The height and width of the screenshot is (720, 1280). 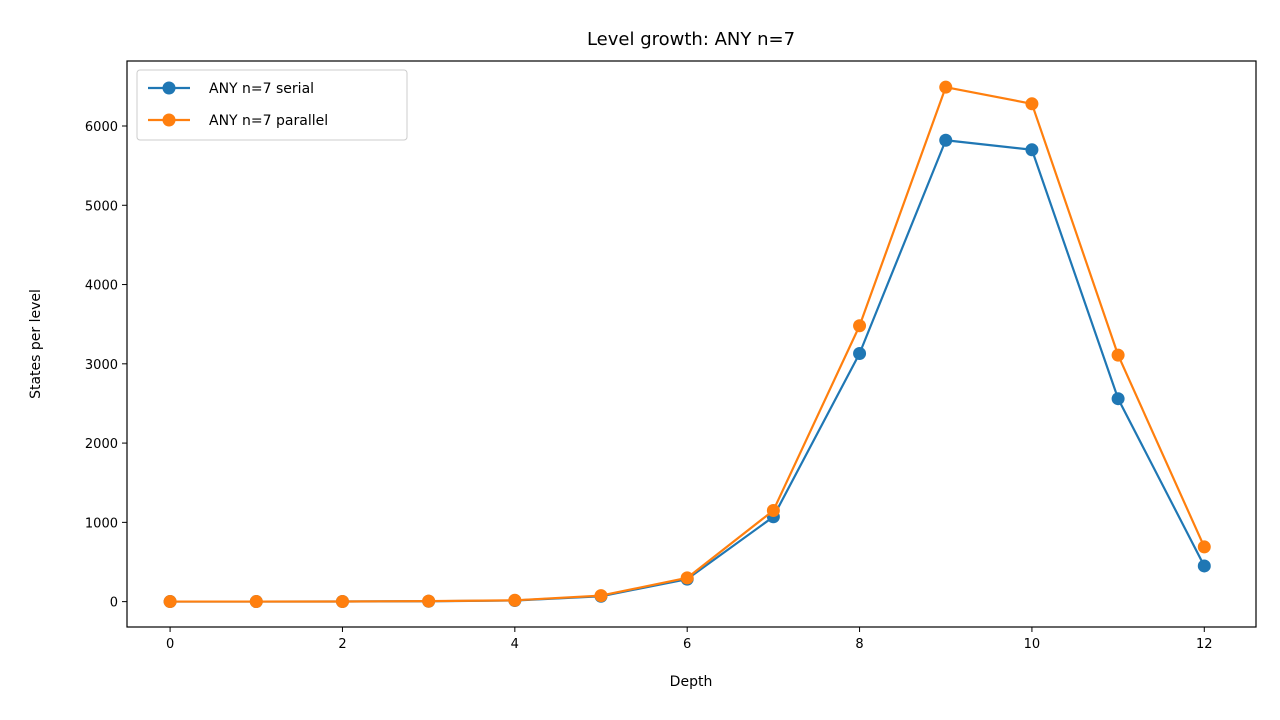 What do you see at coordinates (101, 523) in the screenshot?
I see `y-tick-label: 1000` at bounding box center [101, 523].